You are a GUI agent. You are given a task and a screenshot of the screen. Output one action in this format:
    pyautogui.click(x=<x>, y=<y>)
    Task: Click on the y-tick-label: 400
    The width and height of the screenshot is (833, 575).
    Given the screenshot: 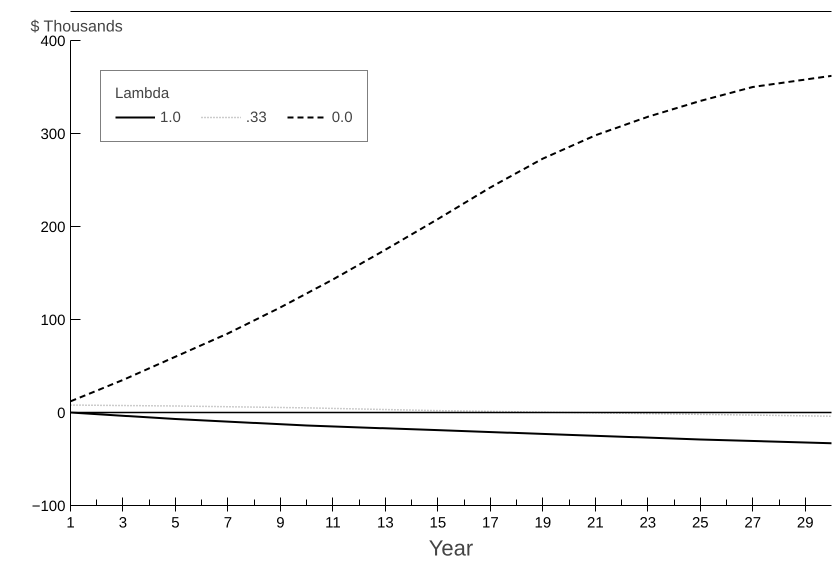 What is the action you would take?
    pyautogui.click(x=53, y=41)
    